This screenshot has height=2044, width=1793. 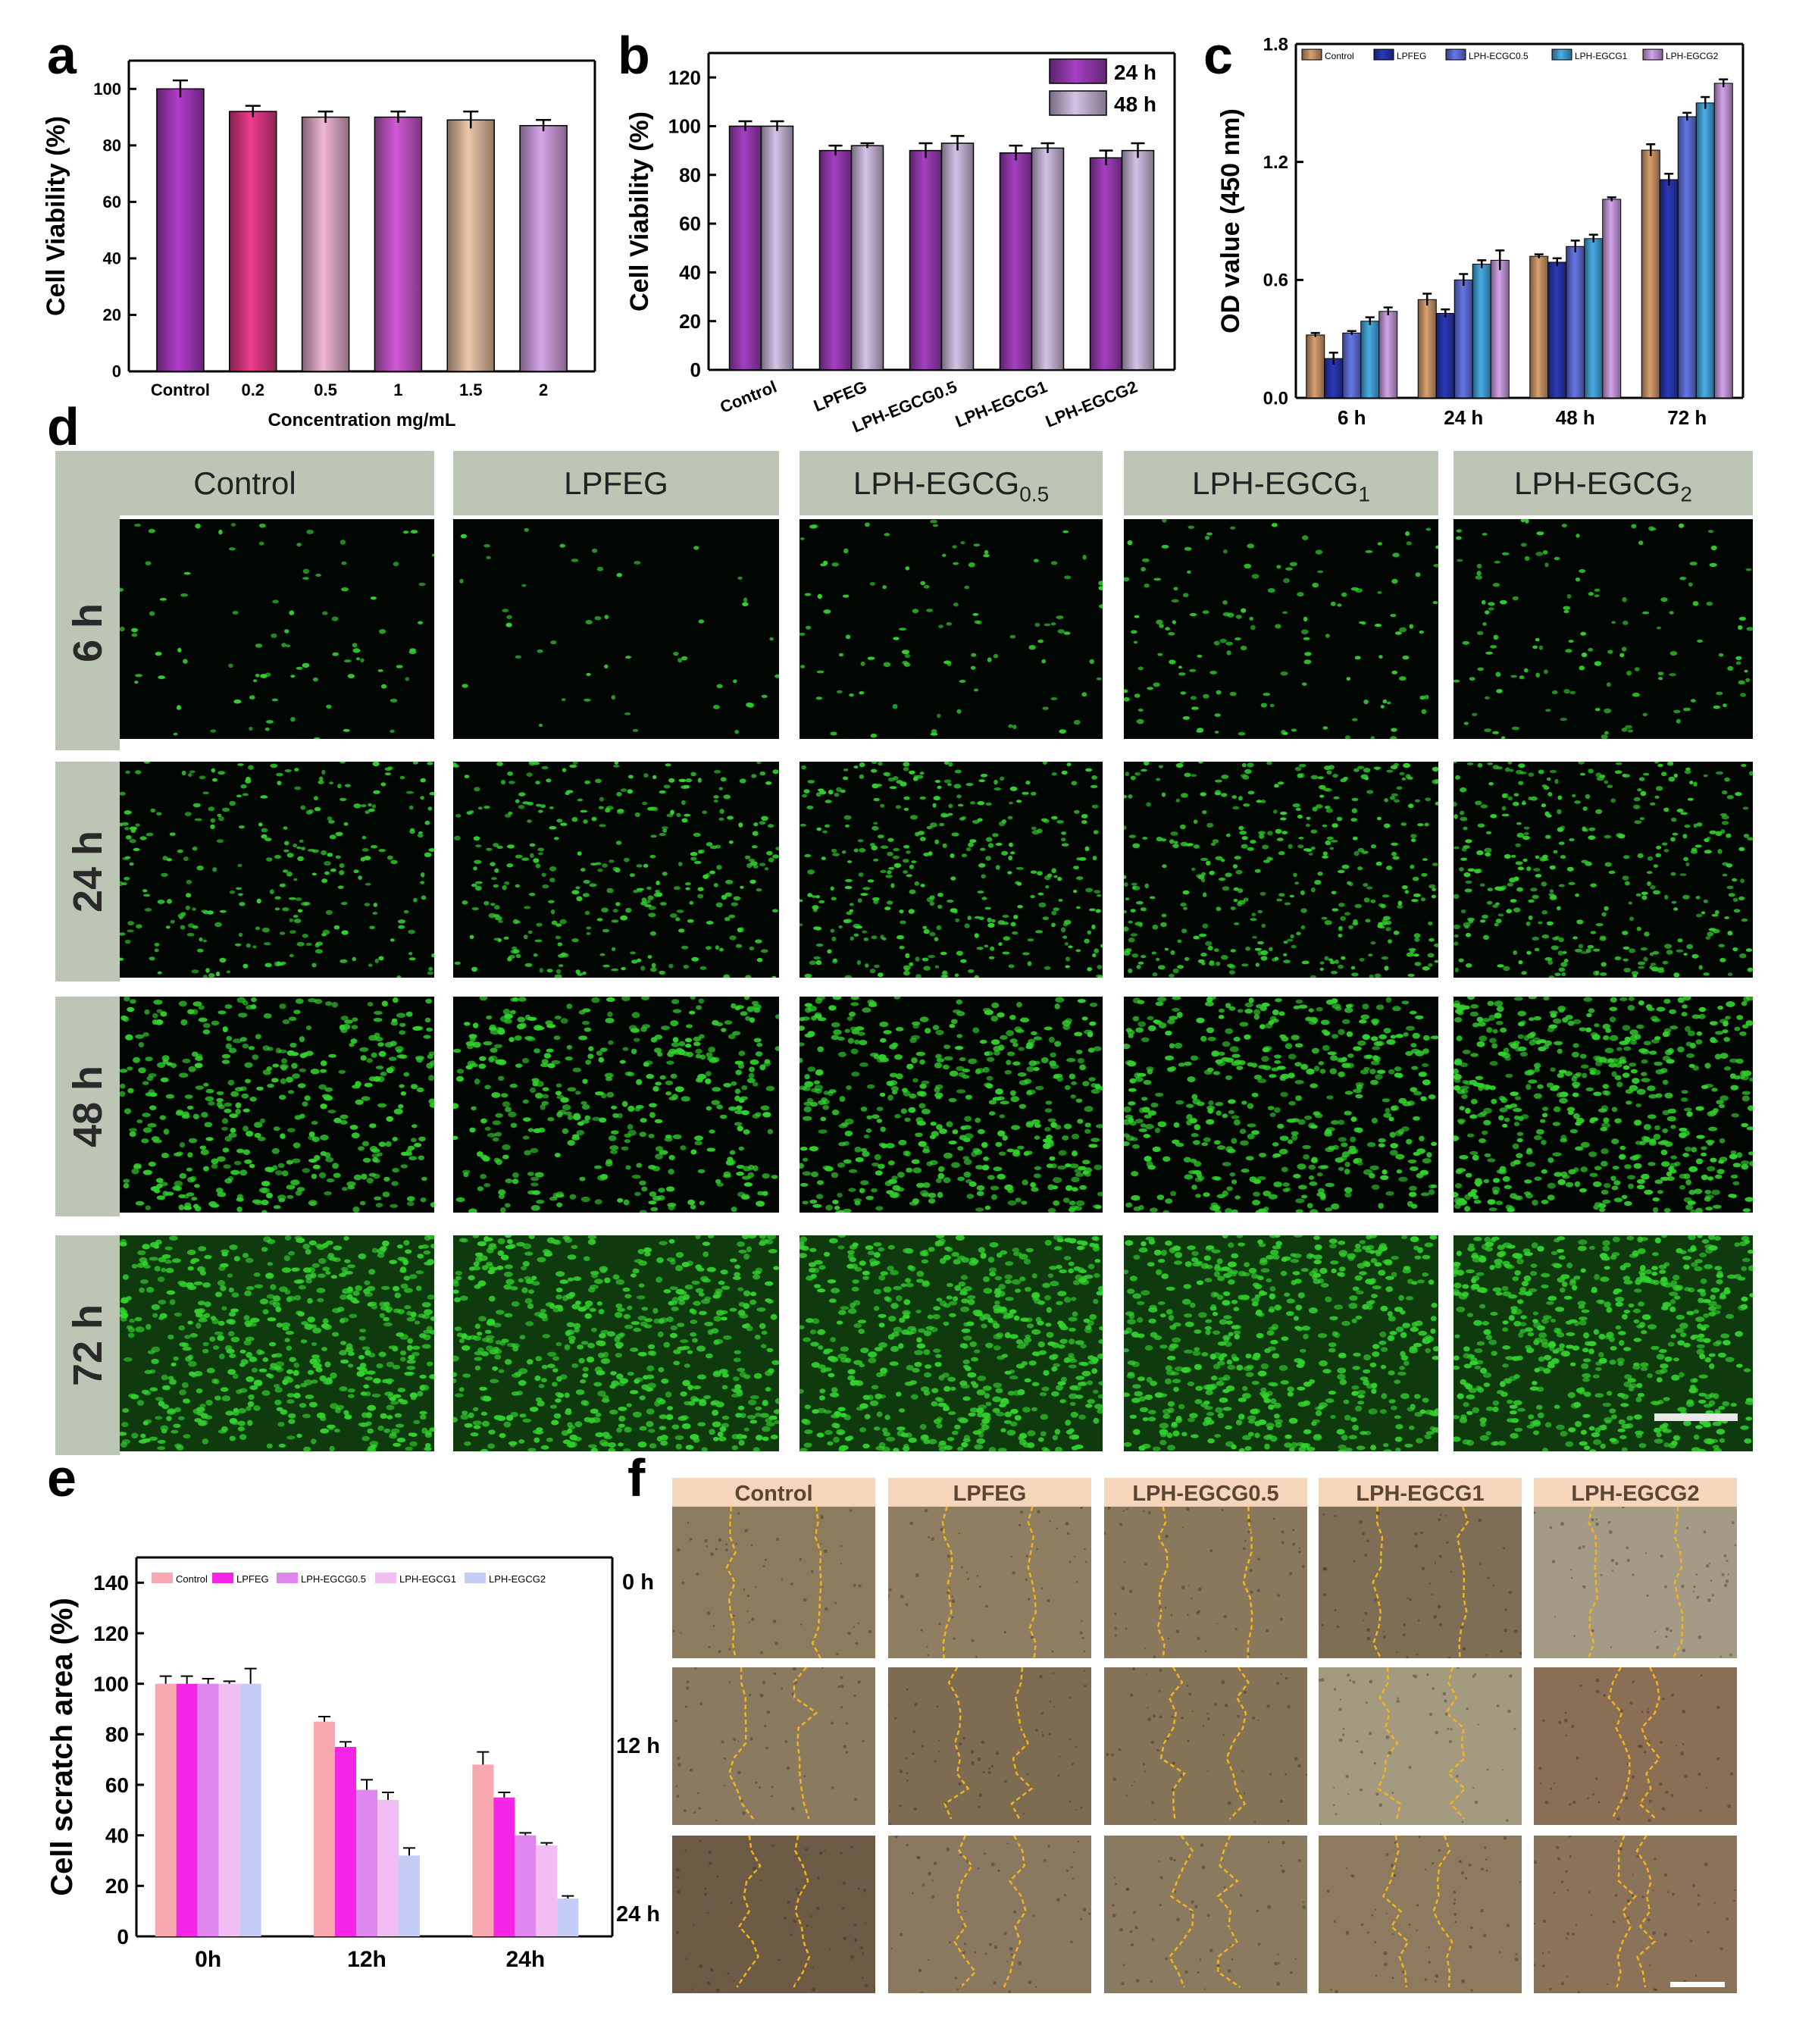 I want to click on x-tick-label: 2, so click(x=543, y=389).